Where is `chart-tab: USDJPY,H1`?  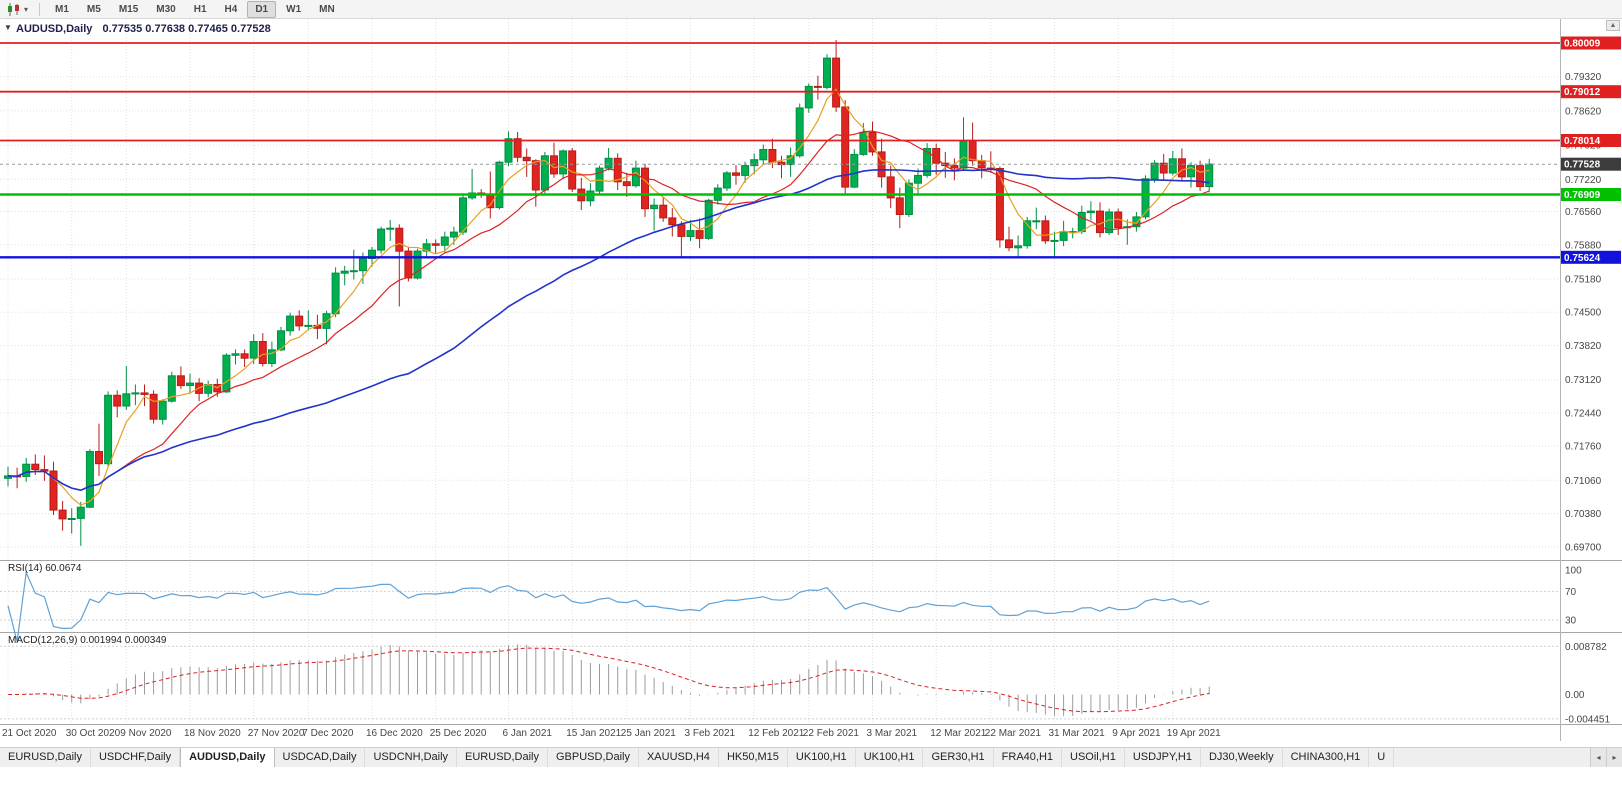 chart-tab: USDJPY,H1 is located at coordinates (1163, 757).